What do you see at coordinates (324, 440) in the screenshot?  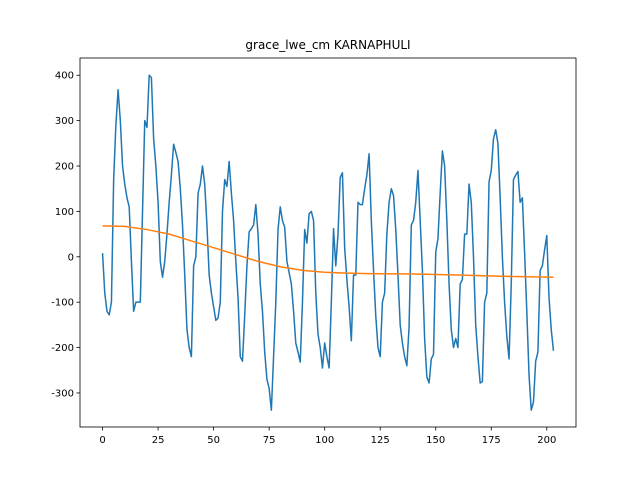 I see `x-tick-label: 100` at bounding box center [324, 440].